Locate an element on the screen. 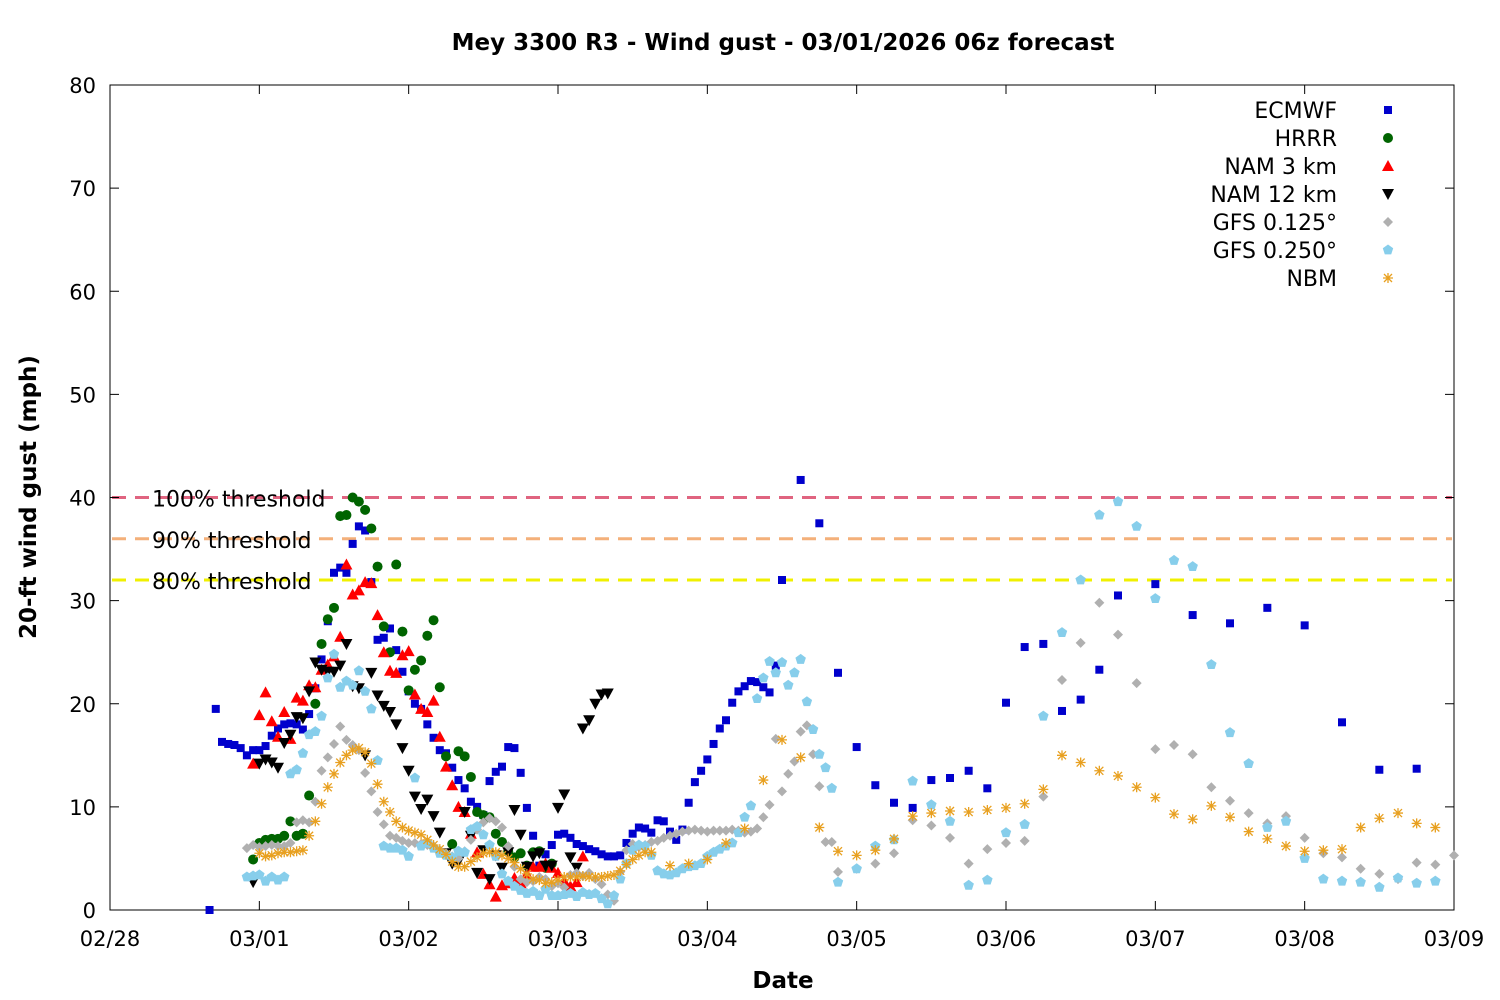  legend-marker is located at coordinates (1388, 165).